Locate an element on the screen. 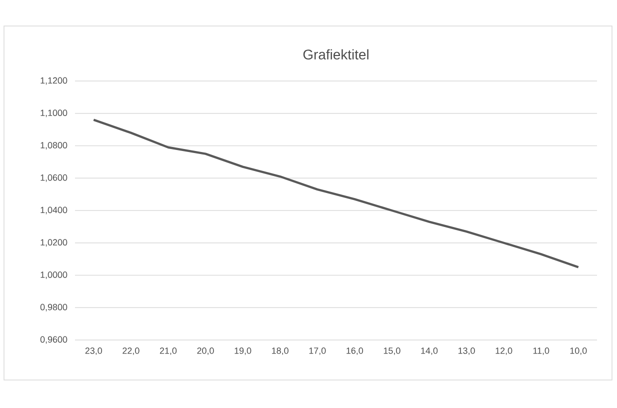  y-tick-label: 1,1000 is located at coordinates (54, 114).